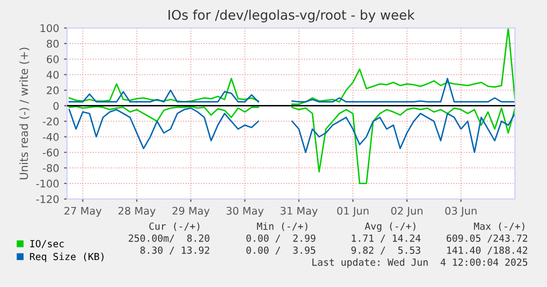 This screenshot has width=547, height=287. I want to click on y-tick-label: 40, so click(52, 74).